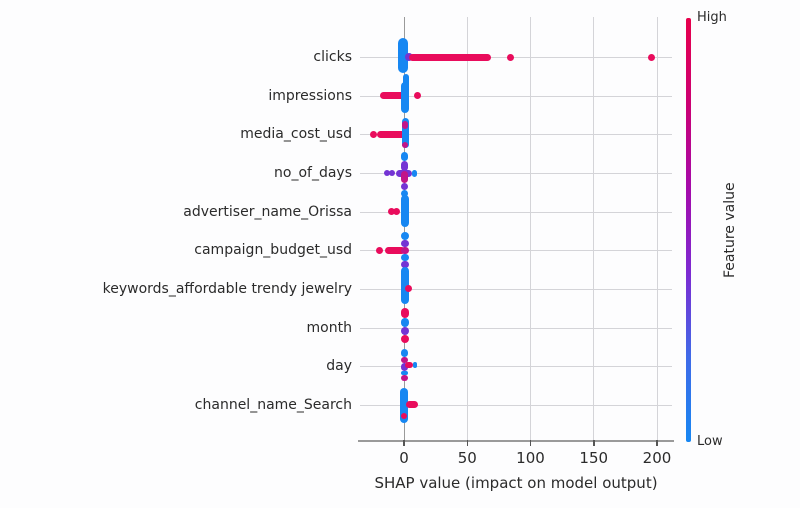 Image resolution: width=800 pixels, height=508 pixels. Describe the element at coordinates (688, 230) in the screenshot. I see `colorbar-gradient` at that location.